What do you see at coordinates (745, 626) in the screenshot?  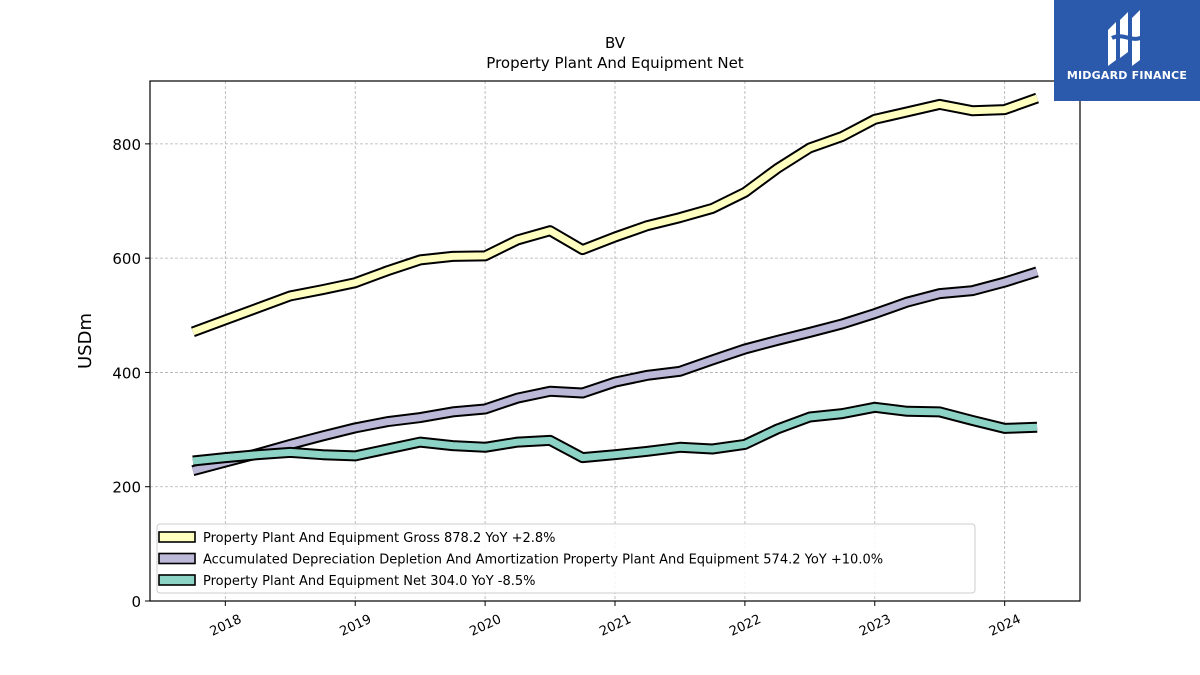 I see `x-tick-label: 2022` at bounding box center [745, 626].